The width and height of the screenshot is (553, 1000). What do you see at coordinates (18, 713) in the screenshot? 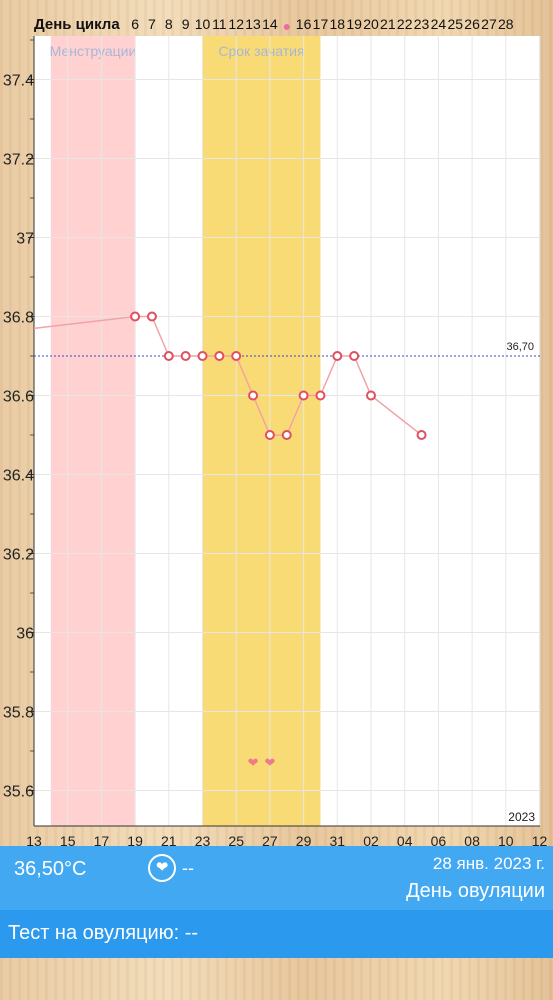
I see `y-tick-label: 35.8` at bounding box center [18, 713].